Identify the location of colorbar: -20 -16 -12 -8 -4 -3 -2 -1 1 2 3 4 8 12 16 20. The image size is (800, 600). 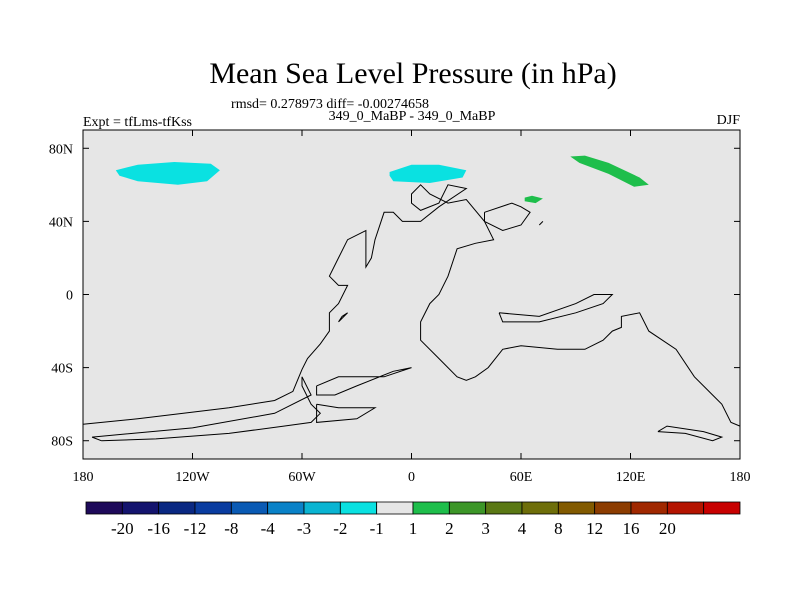
(413, 519).